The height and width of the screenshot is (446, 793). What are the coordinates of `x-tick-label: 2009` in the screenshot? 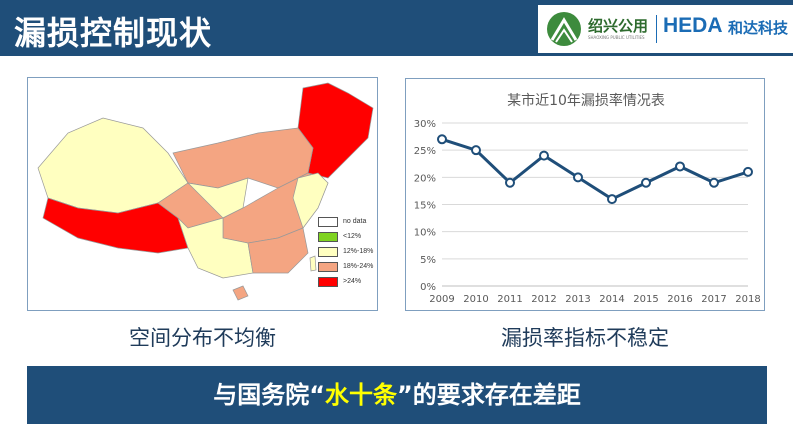 It's located at (441, 299).